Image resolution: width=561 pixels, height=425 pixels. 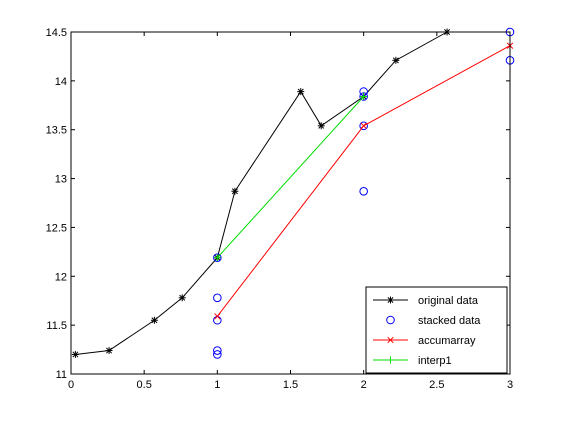 I want to click on y-tick-label: 14.5, so click(x=56, y=33).